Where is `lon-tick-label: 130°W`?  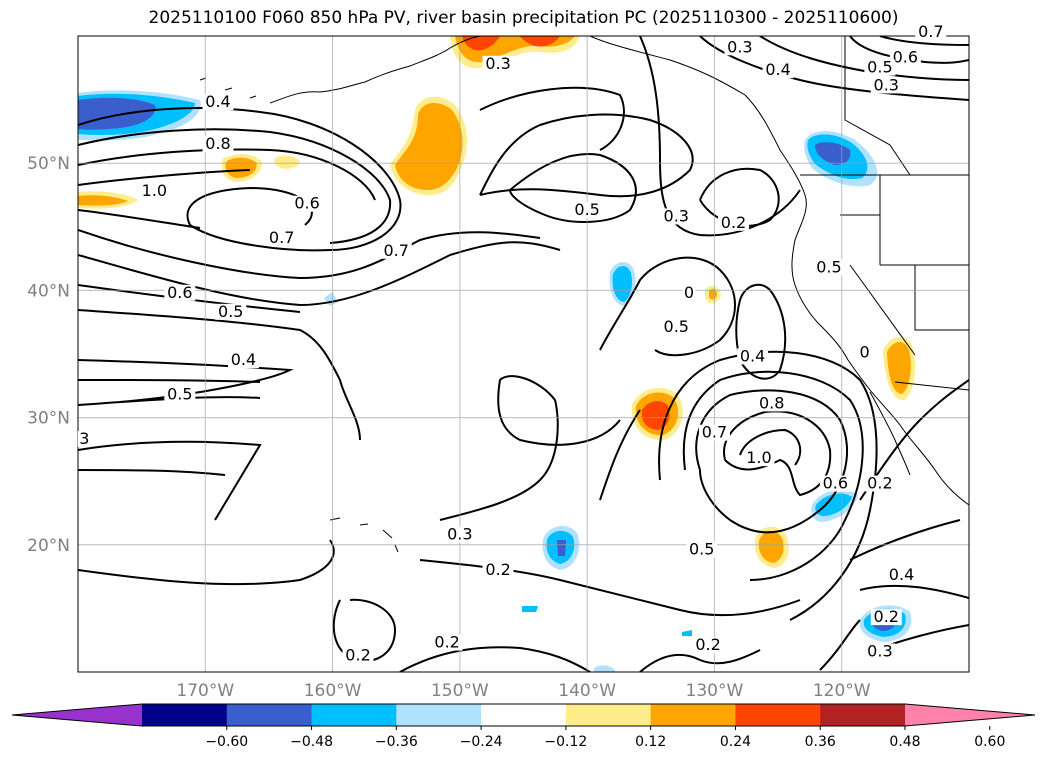
lon-tick-label: 130°W is located at coordinates (715, 691).